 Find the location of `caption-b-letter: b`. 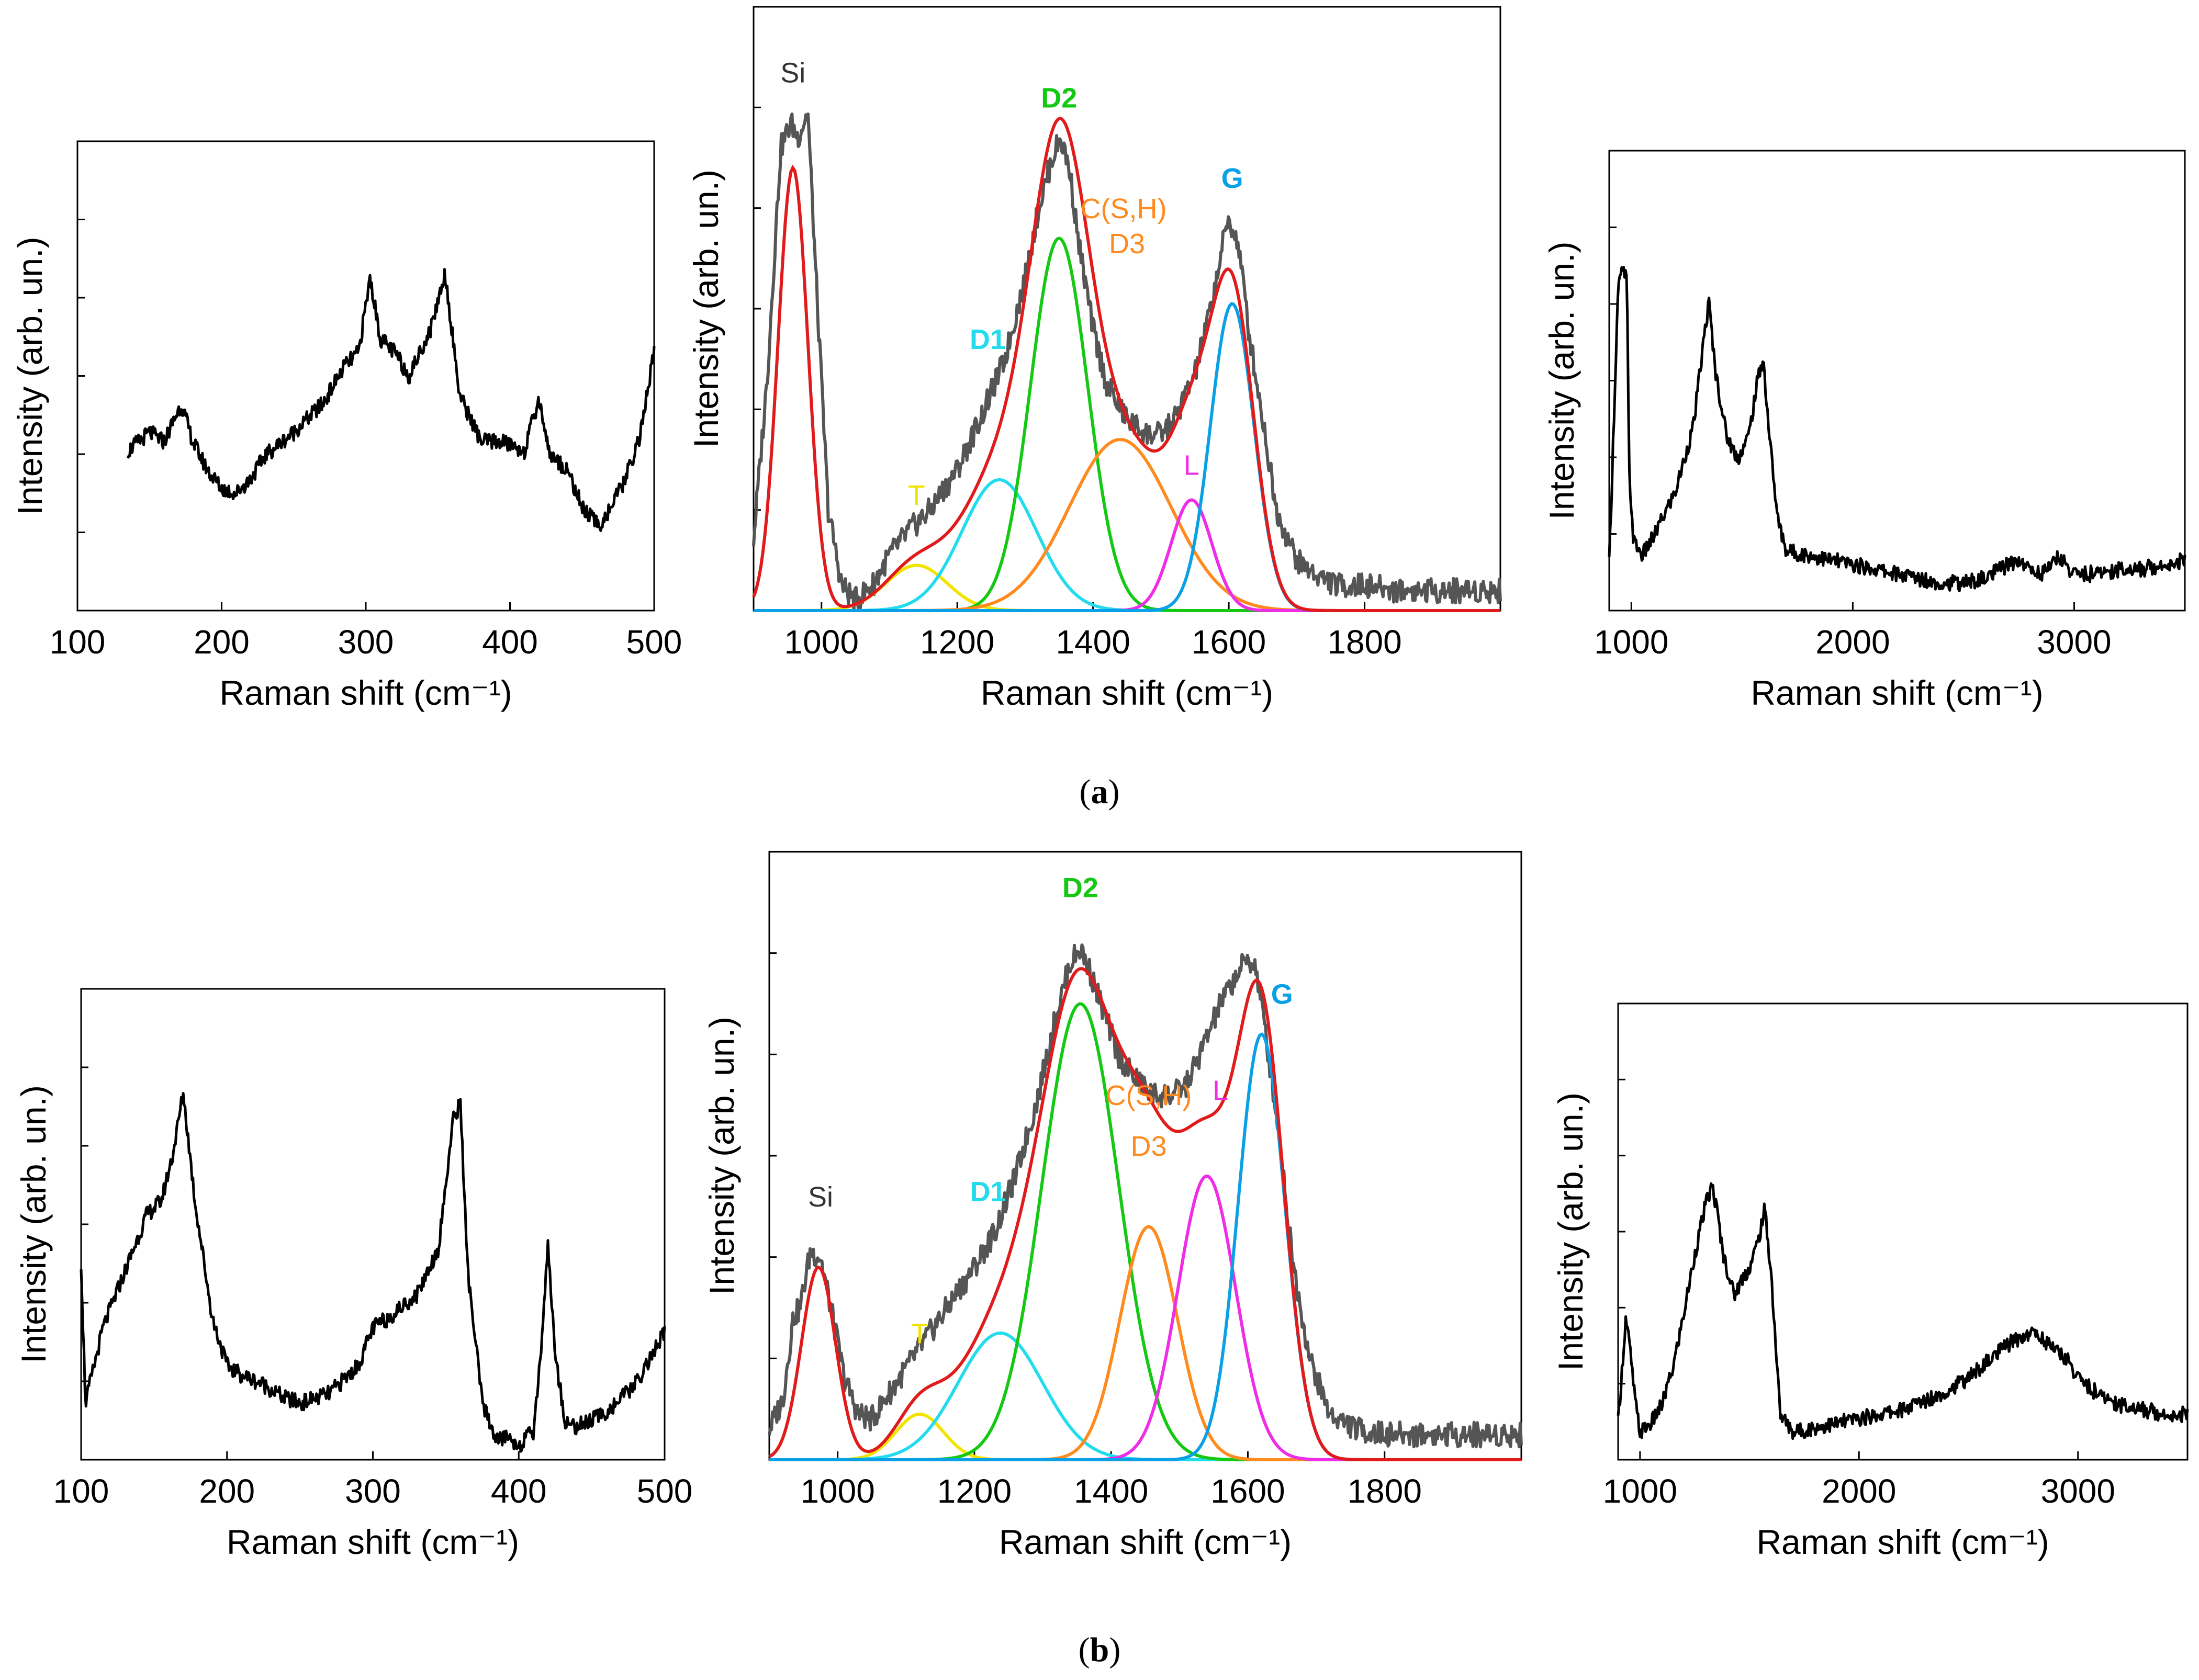

caption-b-letter: b is located at coordinates (1099, 1650).